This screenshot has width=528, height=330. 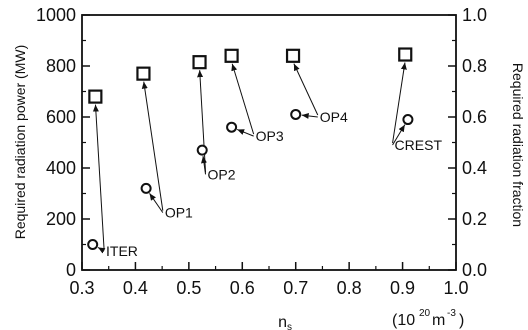 I want to click on y-tick-label: 800, so click(x=61, y=66).